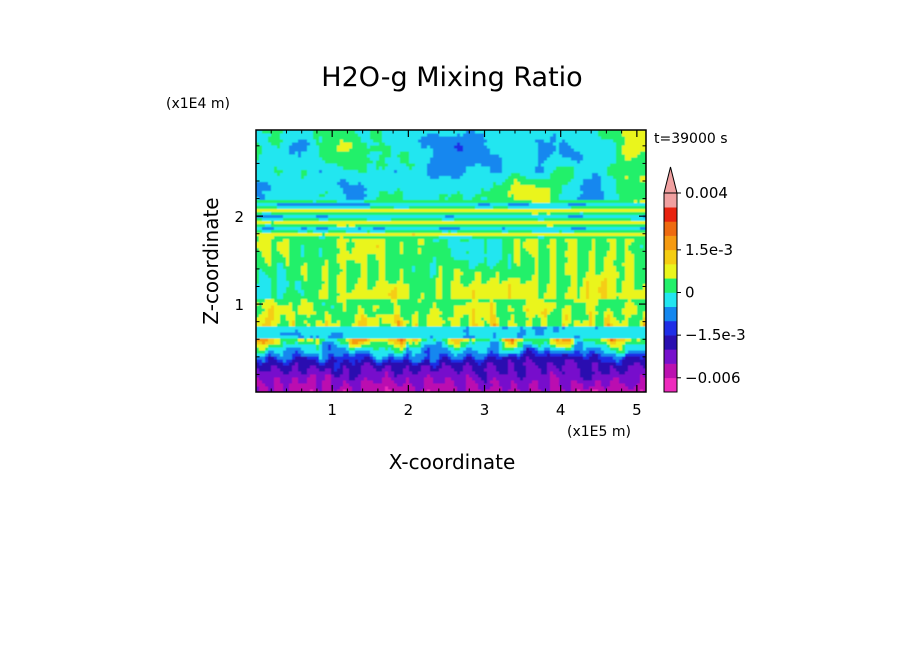  Describe the element at coordinates (332, 410) in the screenshot. I see `x-tick-label: 1` at that location.